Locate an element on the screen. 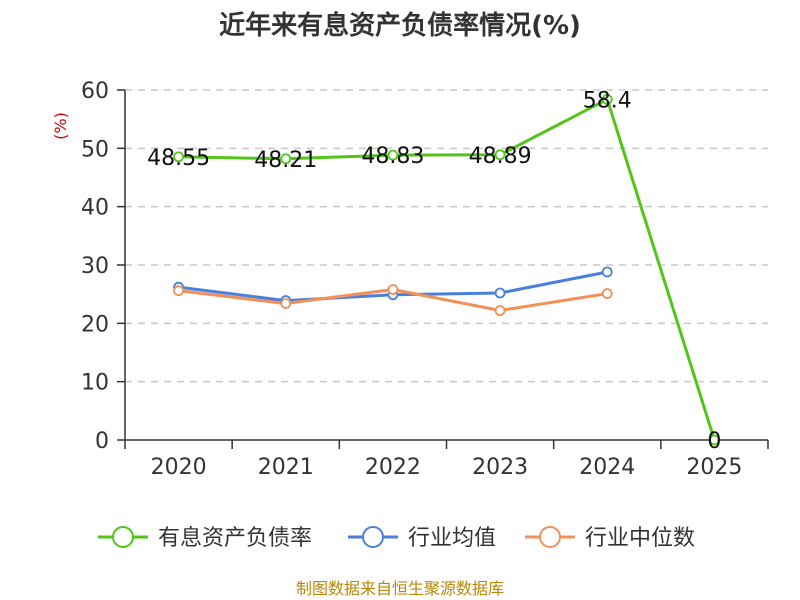  y-tick-label: 50 is located at coordinates (95, 149).